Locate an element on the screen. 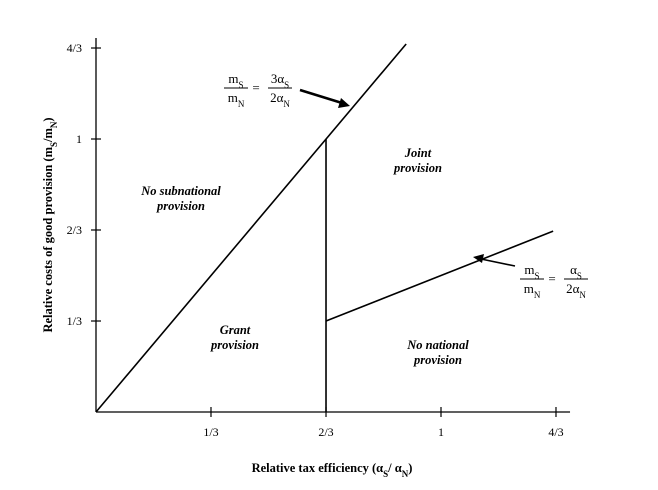 The image size is (658, 490). numerator: αS is located at coordinates (576, 271).